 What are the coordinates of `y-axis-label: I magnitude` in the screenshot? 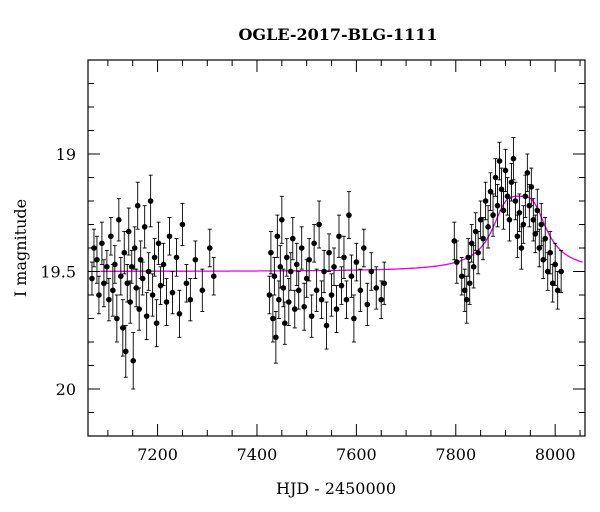 It's located at (20, 248).